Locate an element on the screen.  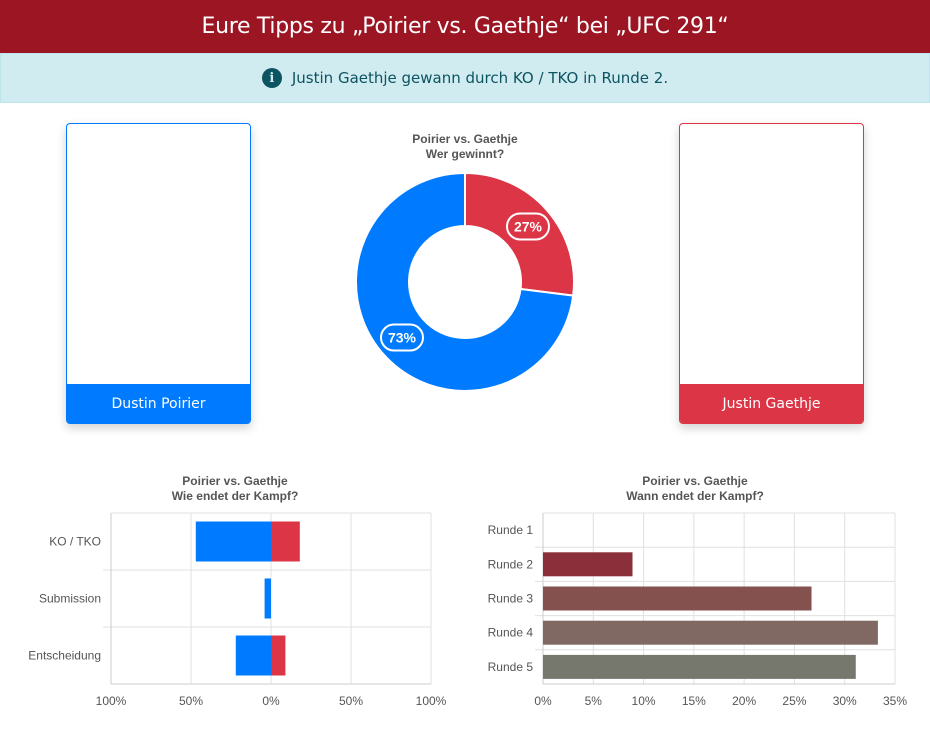
round-category-label-0: Runde 1 is located at coordinates (511, 530).